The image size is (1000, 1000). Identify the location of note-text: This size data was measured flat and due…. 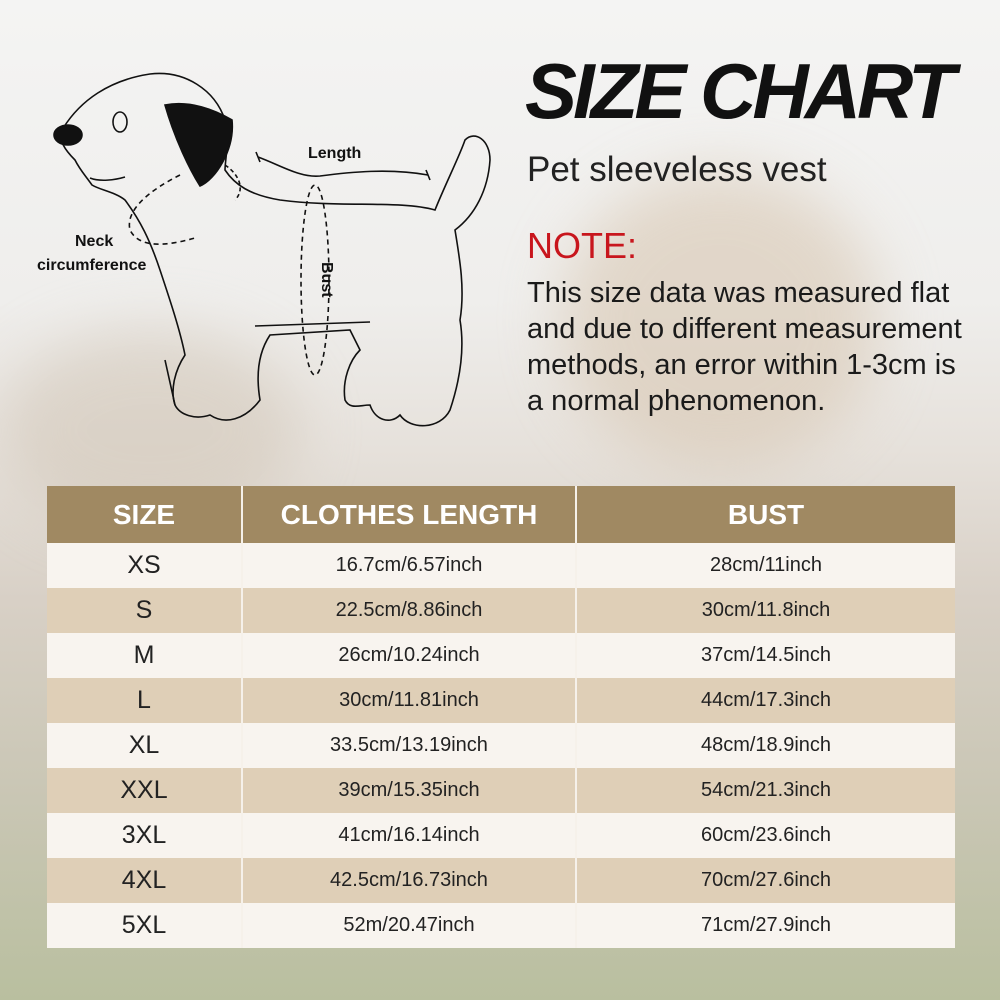
(744, 347).